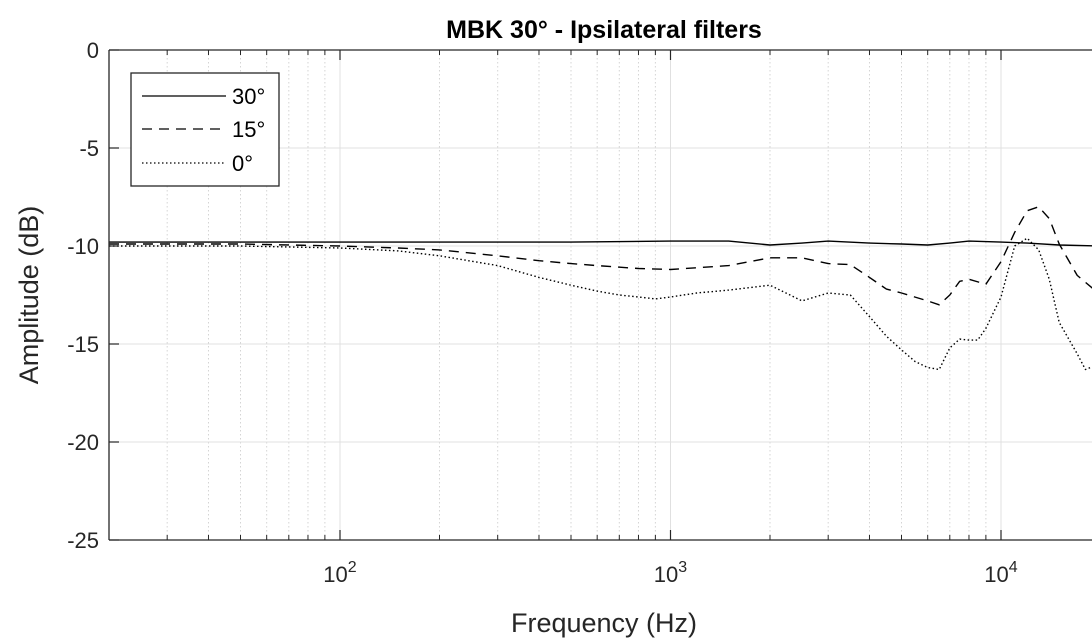 This screenshot has width=1092, height=639. I want to click on x-tick-label: 10³, so click(670, 573).